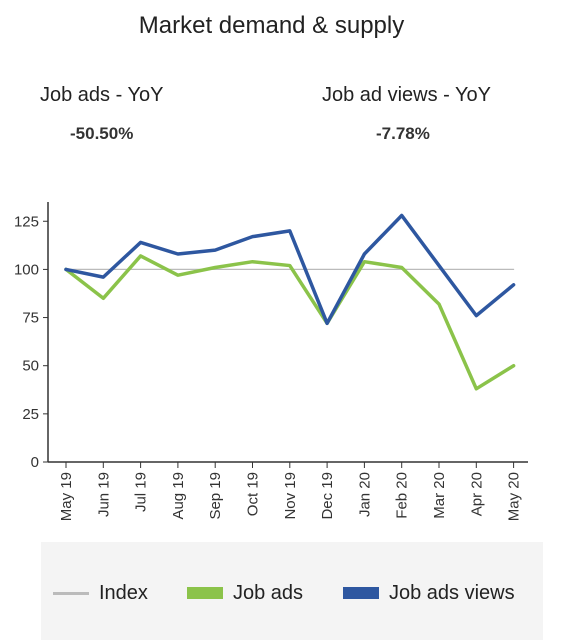 Image resolution: width=576 pixels, height=640 pixels. I want to click on y-tick-label: 0, so click(35, 462).